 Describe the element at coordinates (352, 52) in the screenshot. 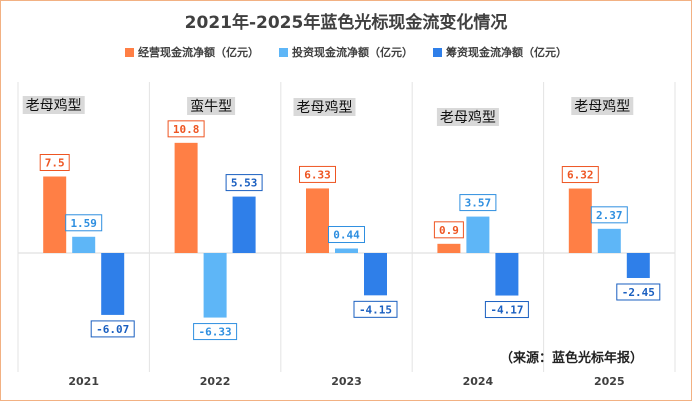

I see `legend-label-1: 投资现金流净额（亿元）` at that location.